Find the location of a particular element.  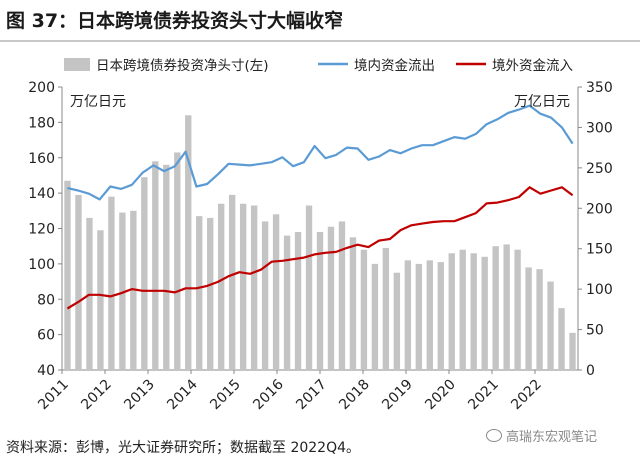

x-tick-label: 2016 is located at coordinates (268, 394).